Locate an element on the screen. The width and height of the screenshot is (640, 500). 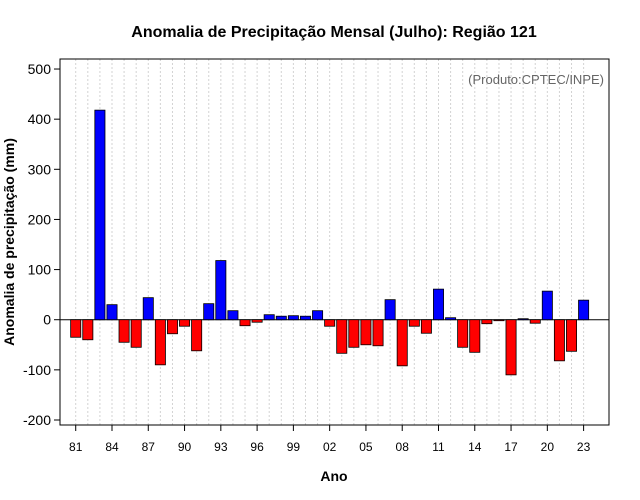
x-tick-label: 81 is located at coordinates (76, 447).